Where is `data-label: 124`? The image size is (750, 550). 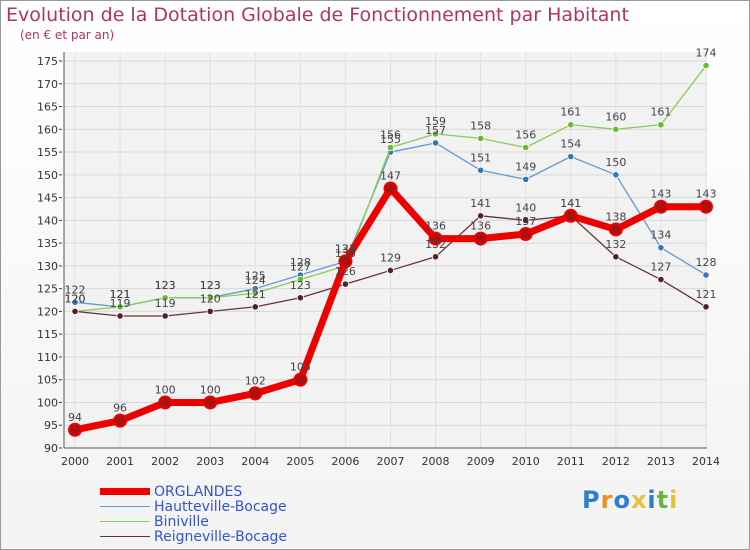
data-label: 124 is located at coordinates (255, 280).